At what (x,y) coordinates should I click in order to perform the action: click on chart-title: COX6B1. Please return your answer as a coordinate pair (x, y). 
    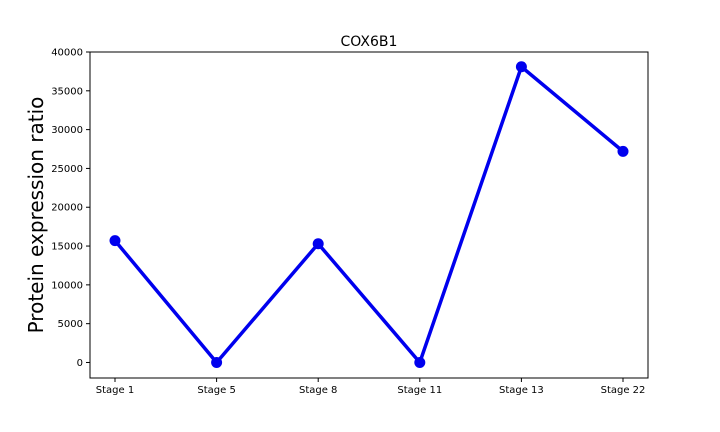
    Looking at the image, I should click on (369, 42).